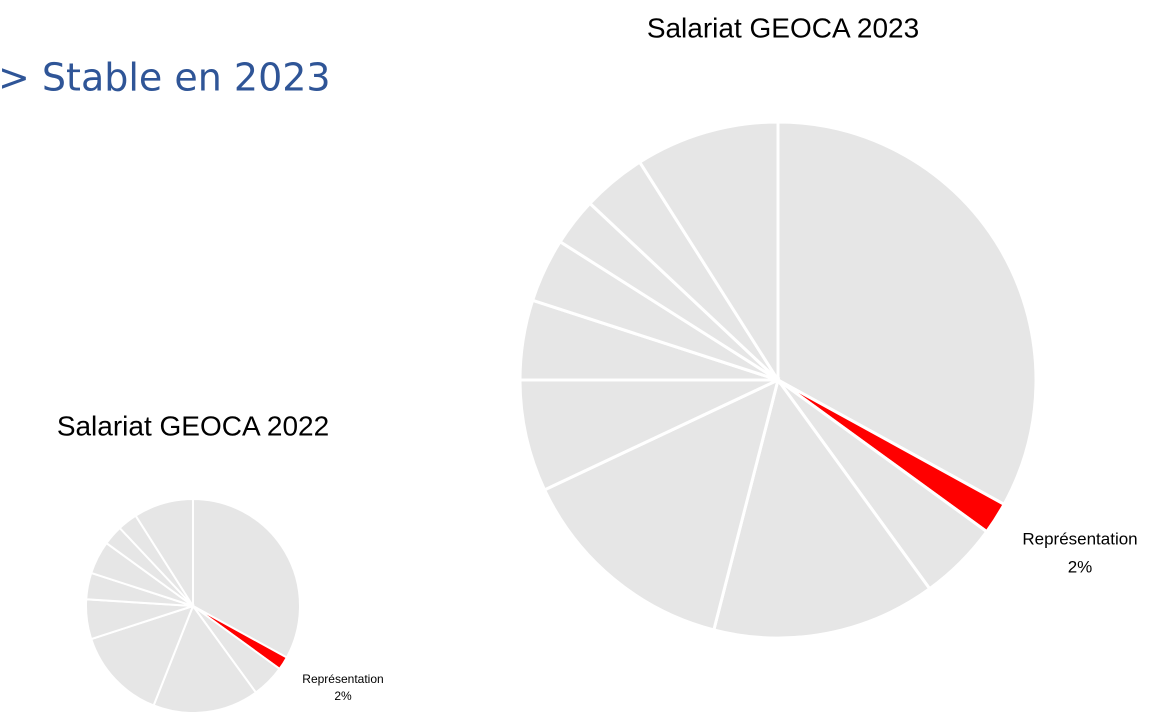 The width and height of the screenshot is (1167, 712). I want to click on slide-heading: > Stable en 2023, so click(165, 78).